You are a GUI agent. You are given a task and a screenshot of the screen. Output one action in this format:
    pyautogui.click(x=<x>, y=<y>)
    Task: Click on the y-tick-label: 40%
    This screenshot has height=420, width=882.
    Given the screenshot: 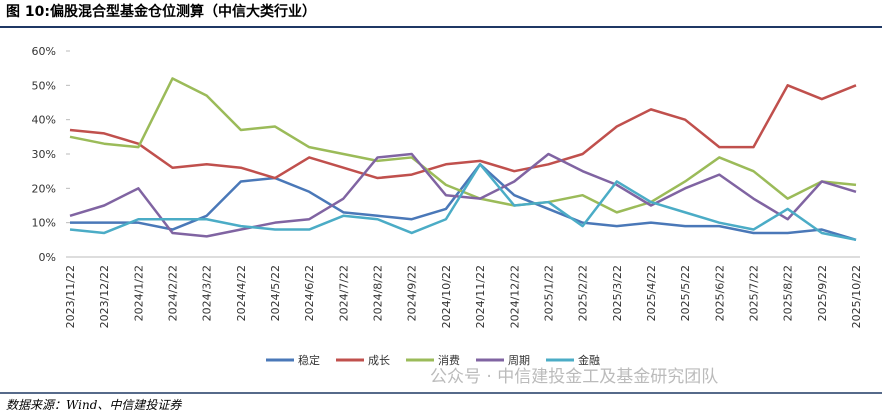 What is the action you would take?
    pyautogui.click(x=44, y=120)
    